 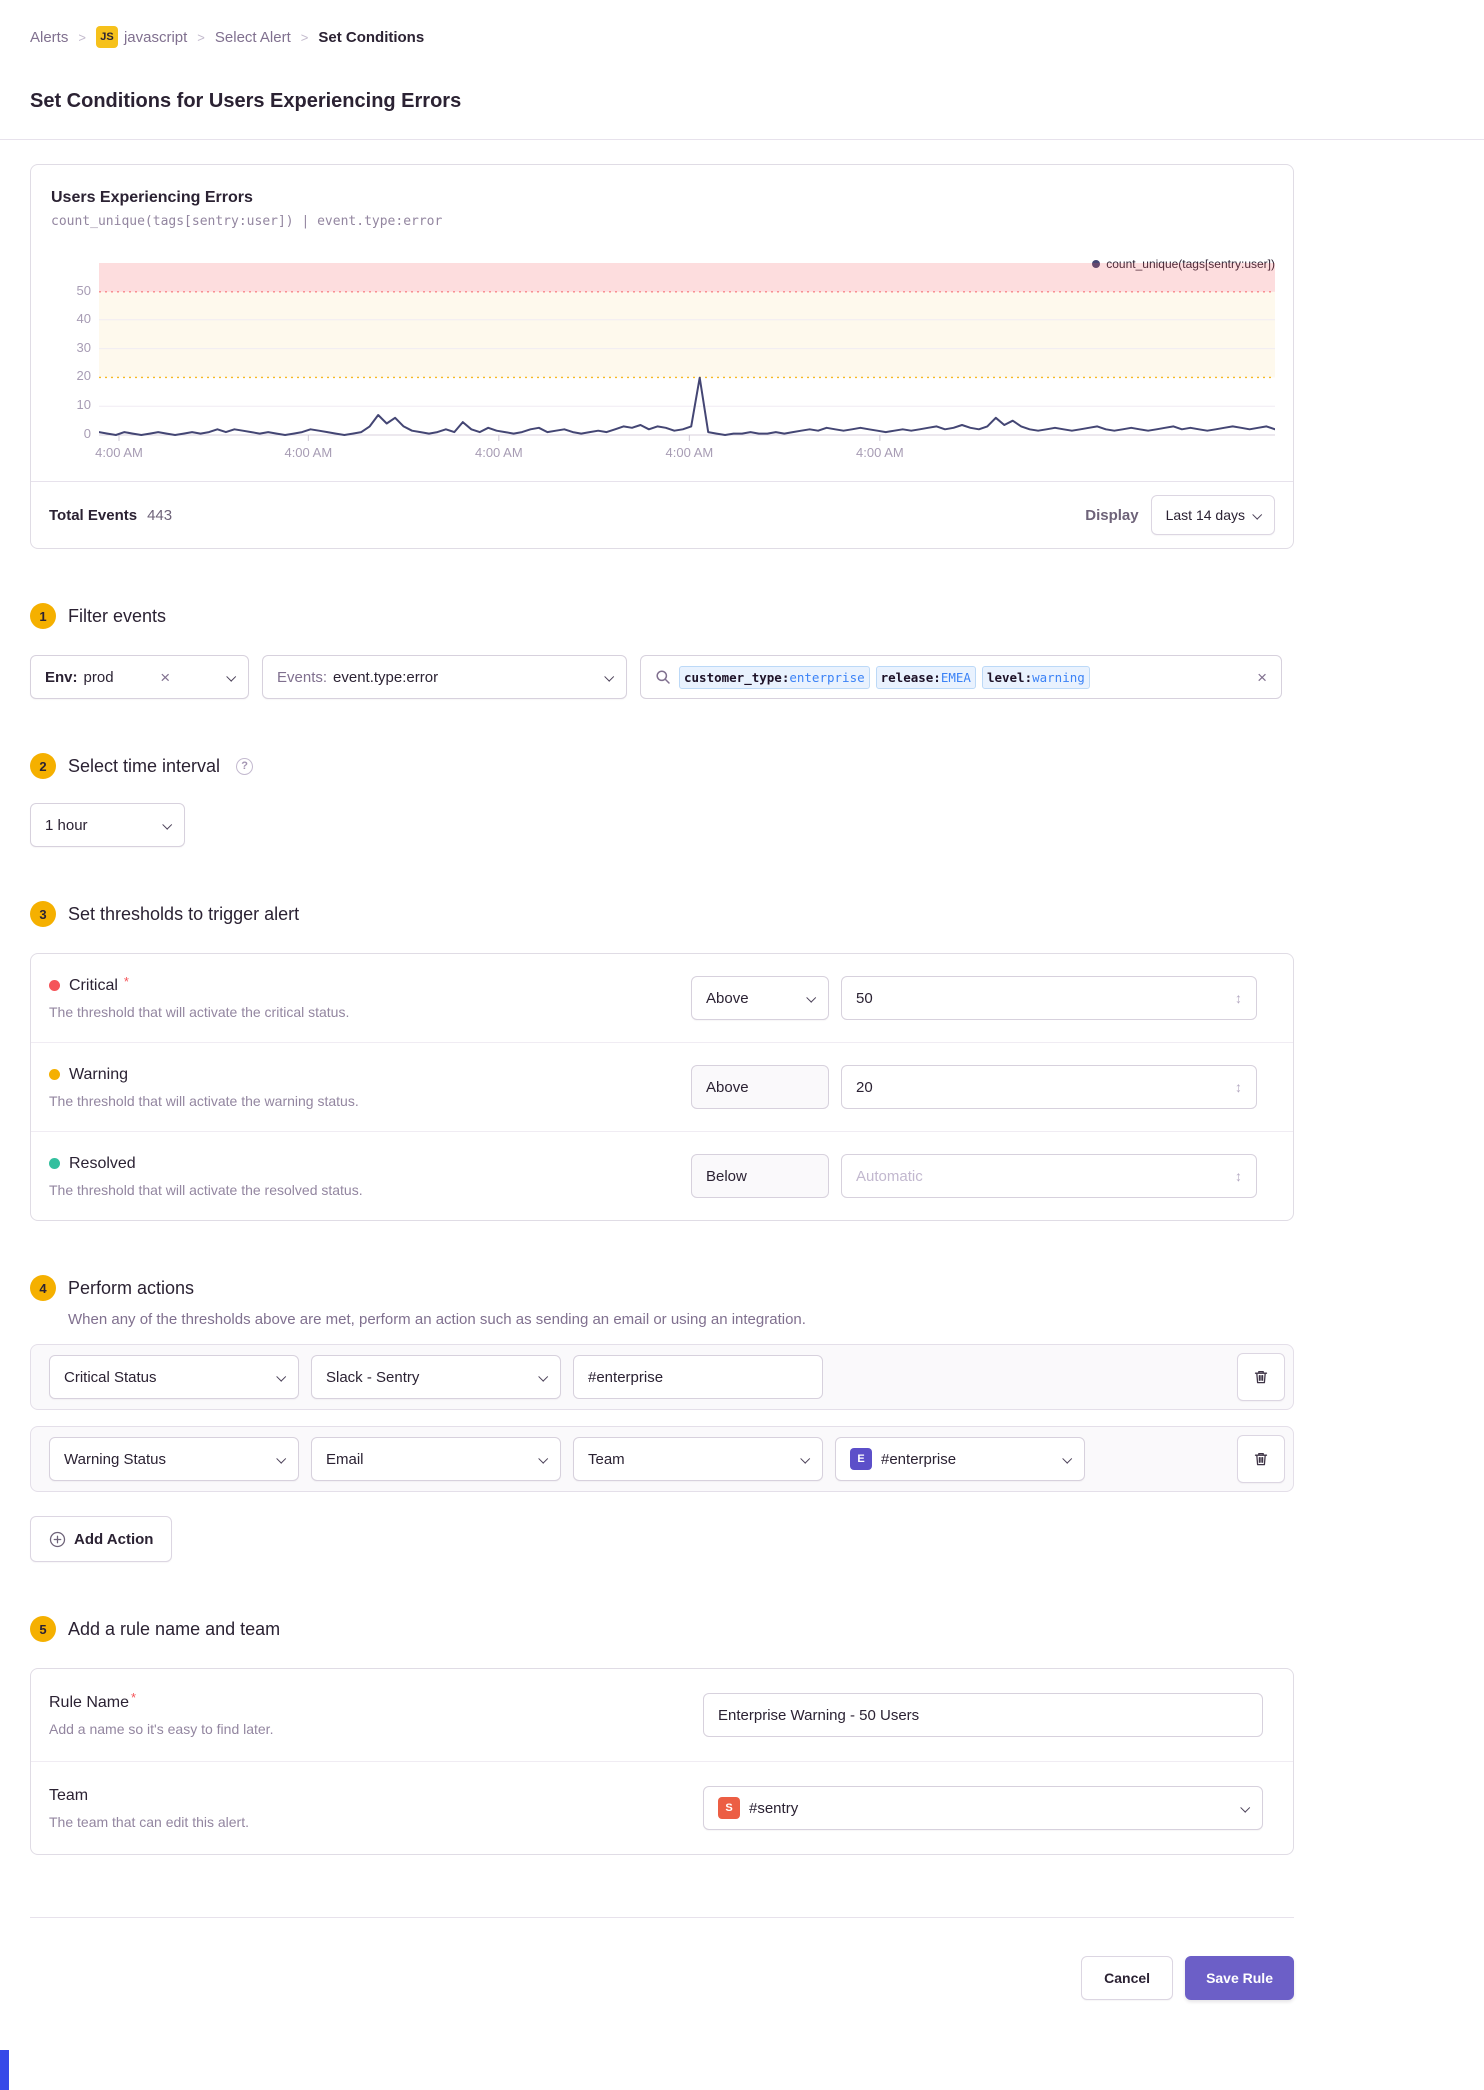 What do you see at coordinates (1239, 1978) in the screenshot?
I see `save-rule-button: Save Rule` at bounding box center [1239, 1978].